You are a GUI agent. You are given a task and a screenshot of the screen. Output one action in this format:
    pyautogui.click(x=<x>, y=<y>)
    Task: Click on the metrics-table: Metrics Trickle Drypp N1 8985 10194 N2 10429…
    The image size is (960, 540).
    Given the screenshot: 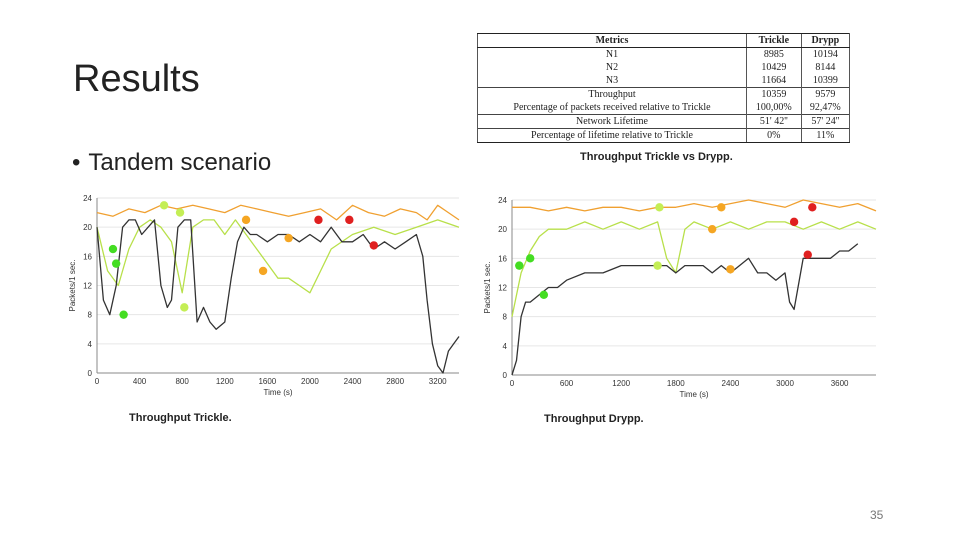 What is the action you would take?
    pyautogui.click(x=664, y=88)
    